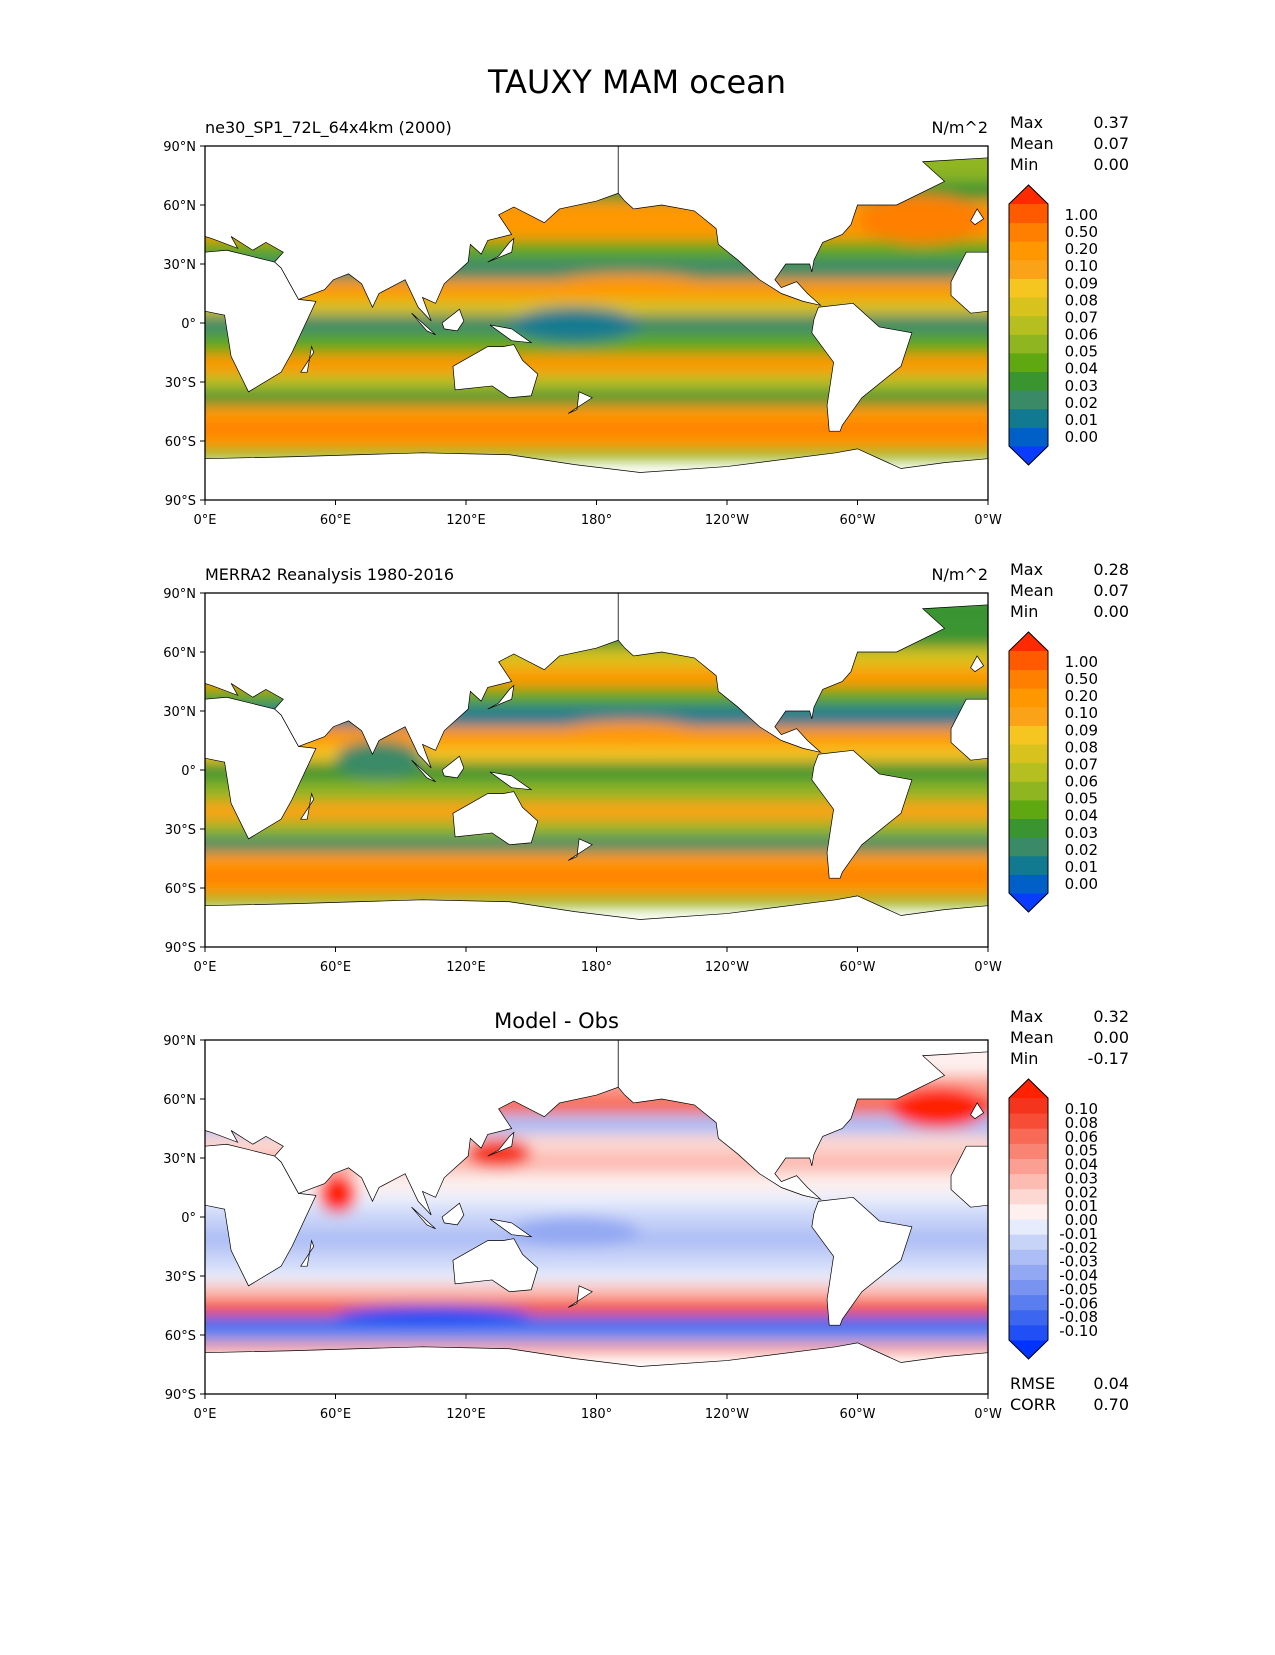 This screenshot has width=1275, height=1655. I want to click on colorbar-extend-min, so click(1028, 1349).